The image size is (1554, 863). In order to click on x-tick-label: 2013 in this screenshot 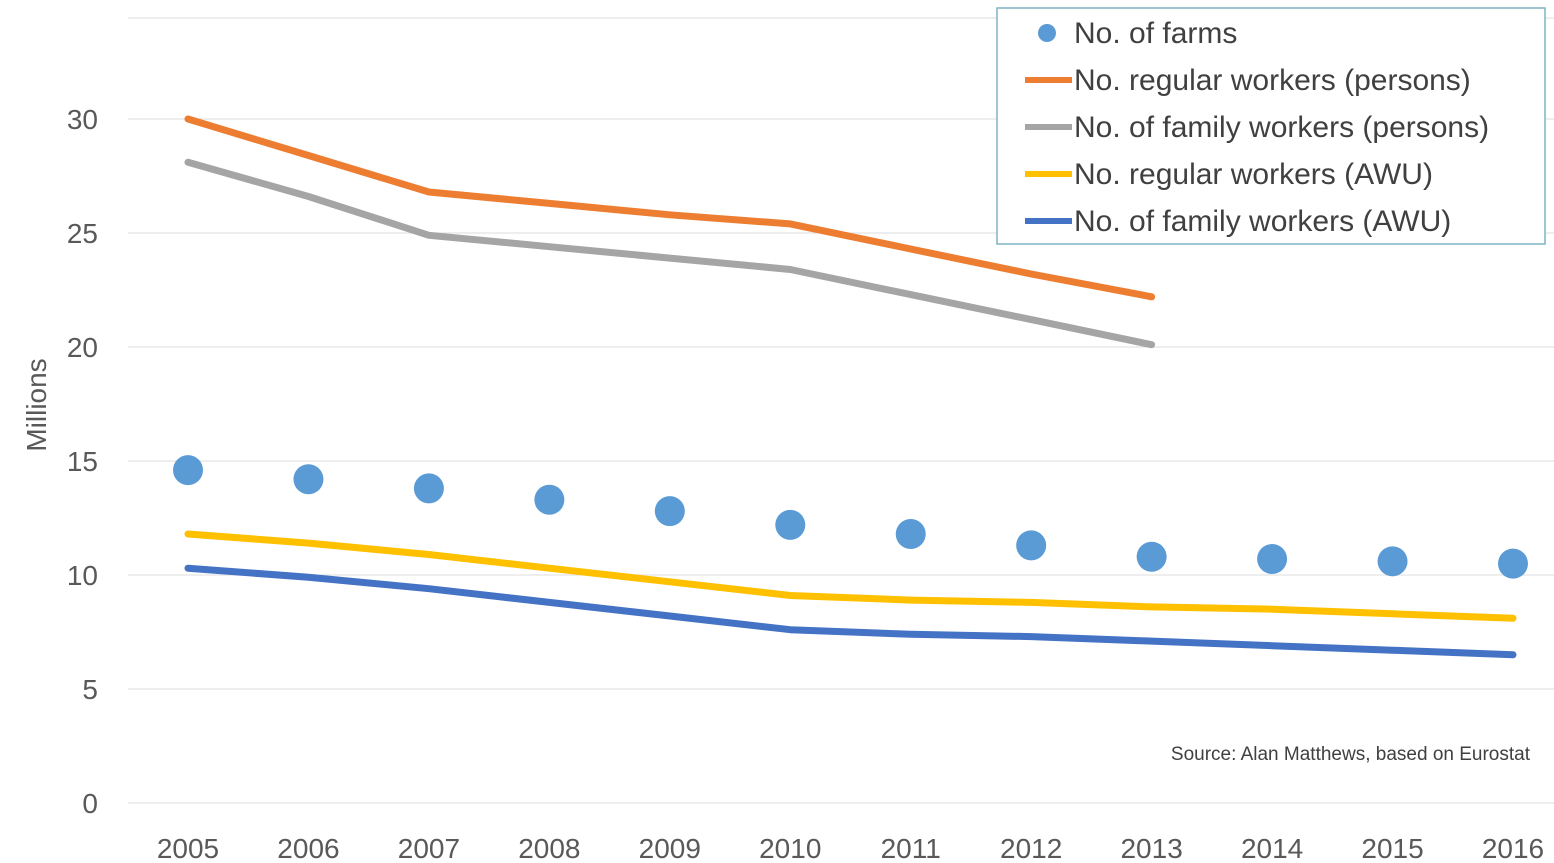, I will do `click(1151, 848)`.